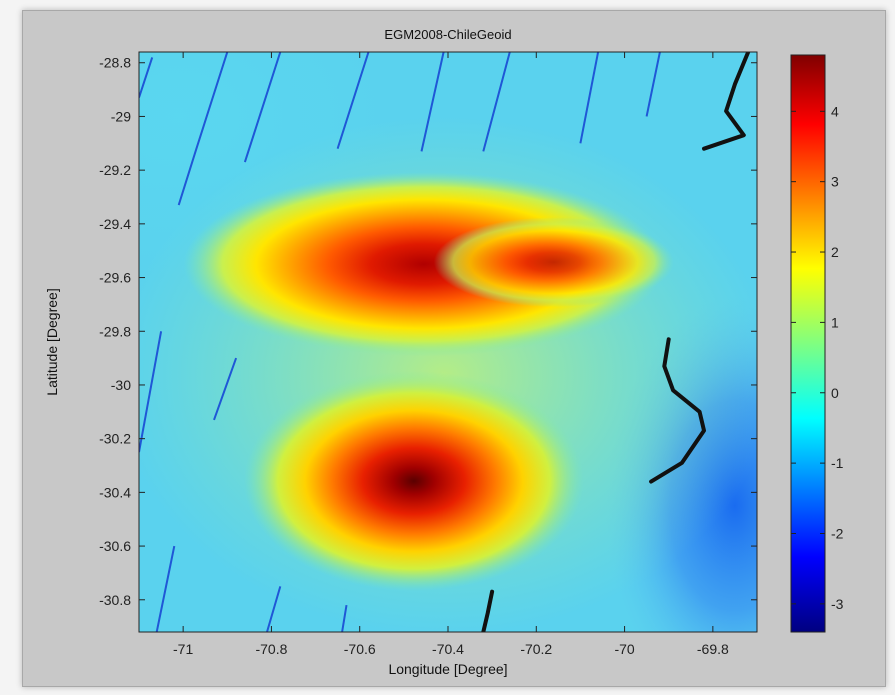 The image size is (895, 695). Describe the element at coordinates (115, 331) in the screenshot. I see `y-tick-label: -29.8` at that location.